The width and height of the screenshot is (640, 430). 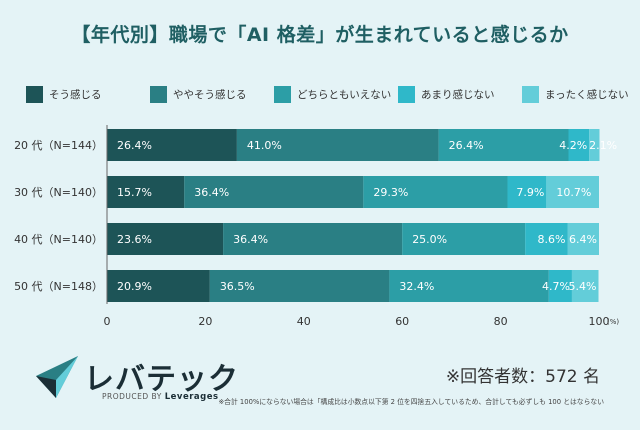 I want to click on row-label: 20 代（N=144）, so click(x=58, y=145).